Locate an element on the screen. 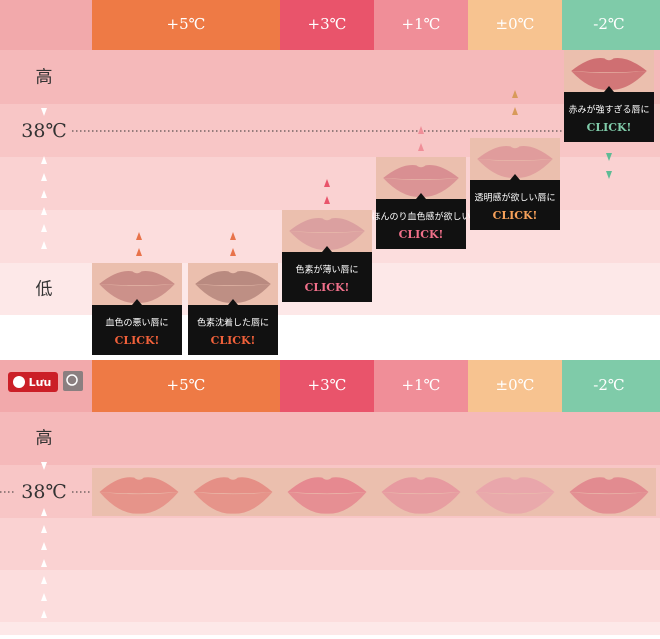 Image resolution: width=660 pixels, height=639 pixels. header-label: ±0℃ is located at coordinates (515, 385).